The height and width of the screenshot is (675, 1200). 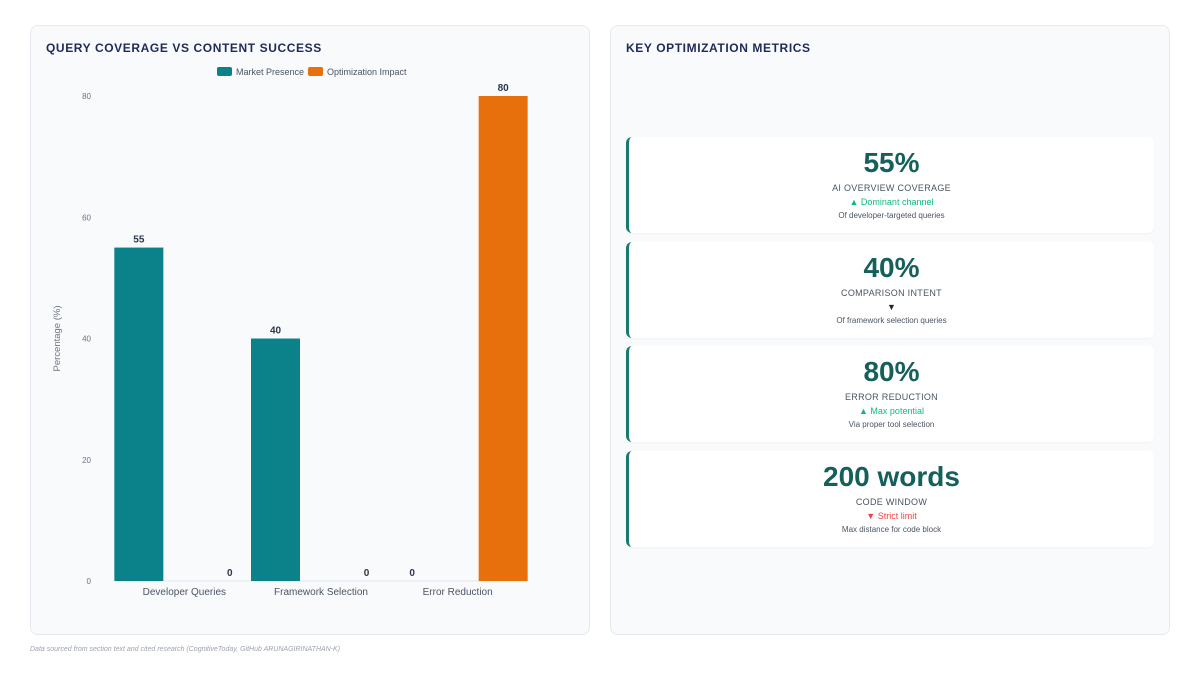 What do you see at coordinates (458, 592) in the screenshot?
I see `x-category-label: Error Reduction` at bounding box center [458, 592].